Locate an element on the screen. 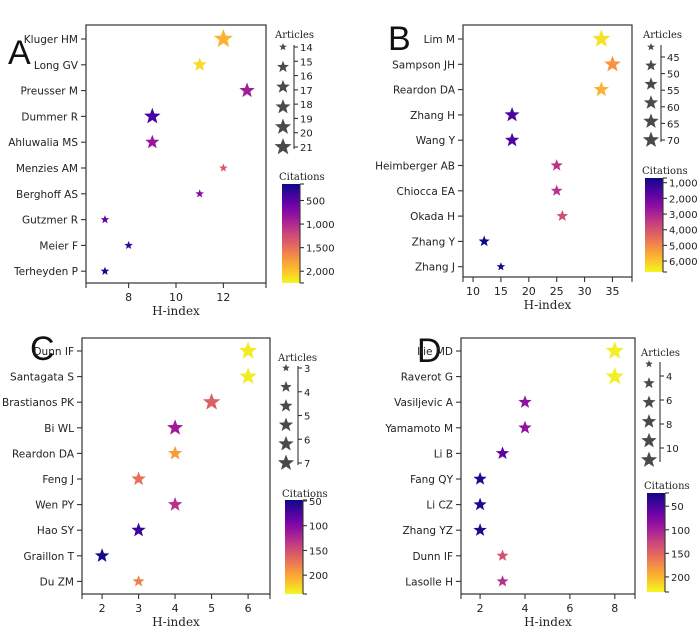 This screenshot has height=630, width=700. colorbar-tick-label: 150 is located at coordinates (680, 554).